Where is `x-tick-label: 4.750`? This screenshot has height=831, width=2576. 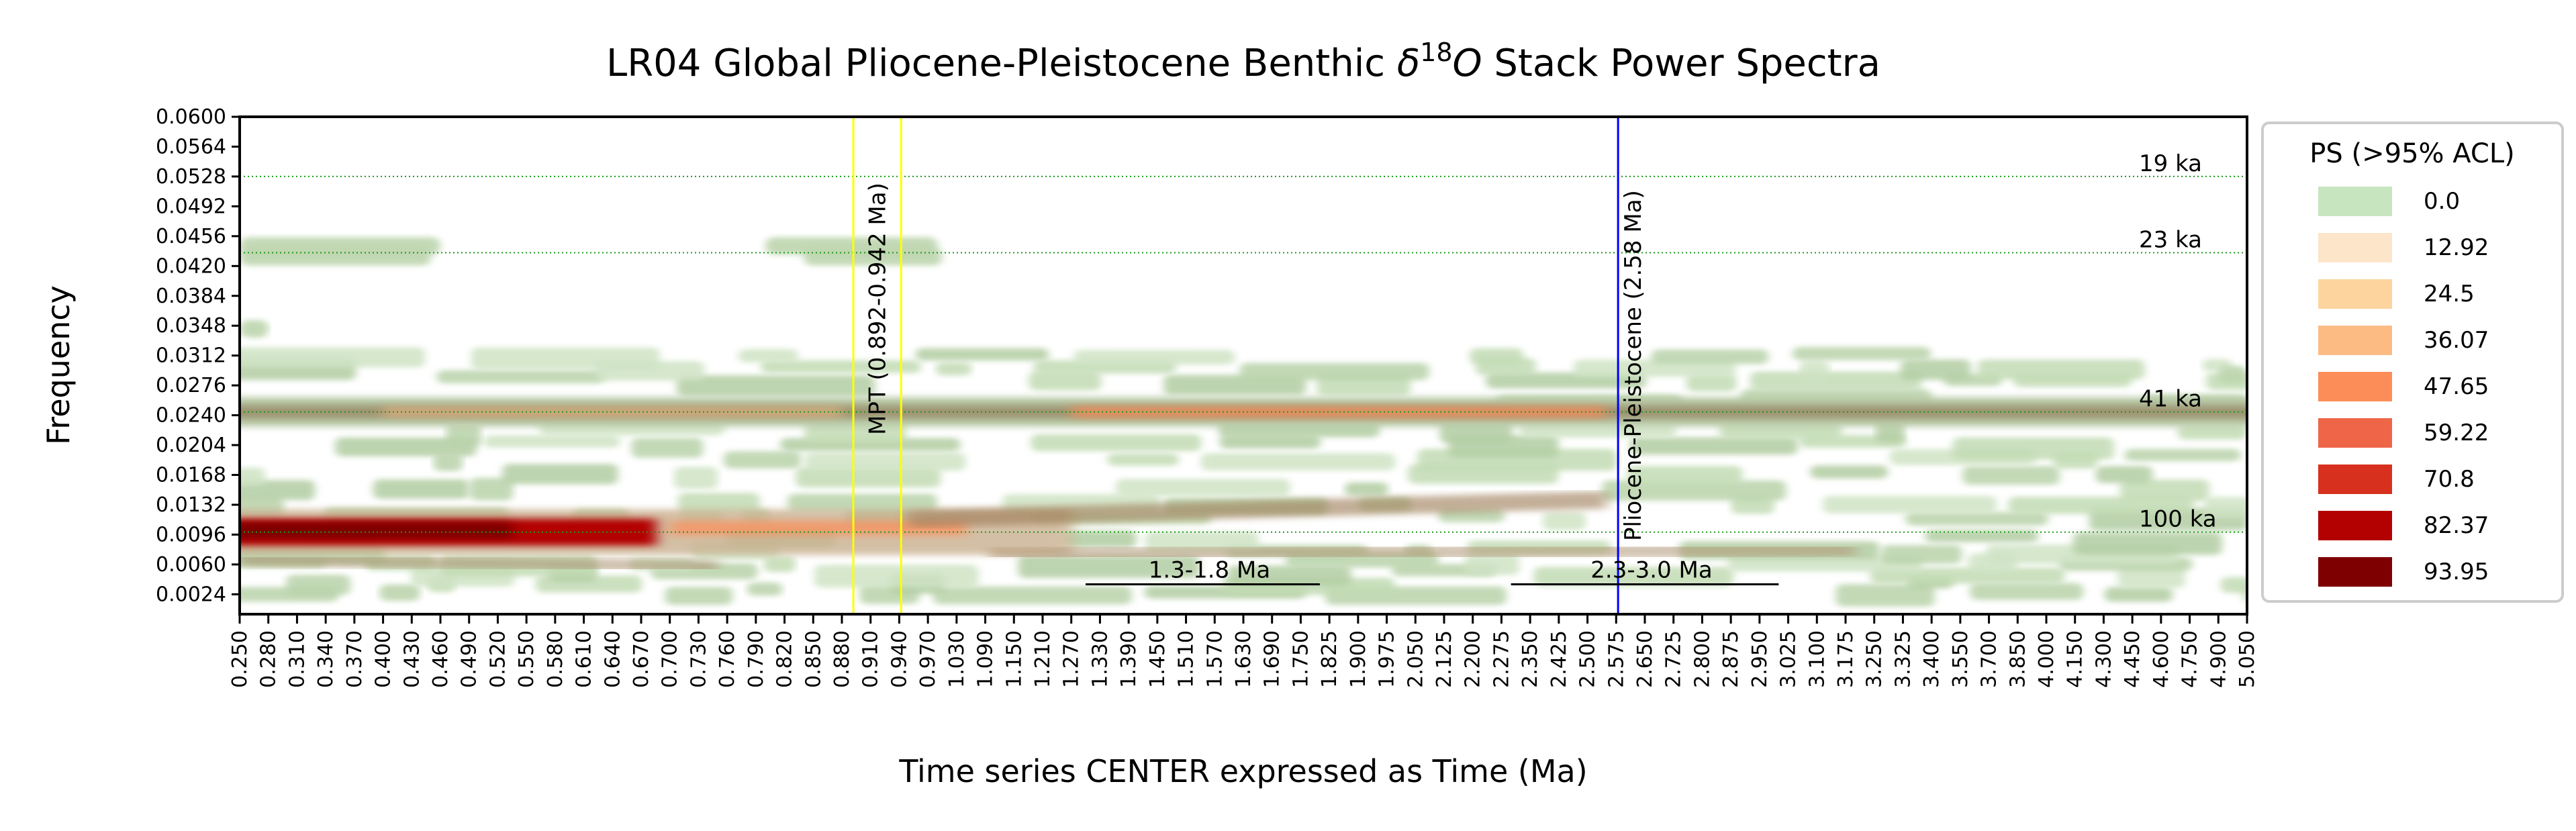
x-tick-label: 4.750 is located at coordinates (2190, 659).